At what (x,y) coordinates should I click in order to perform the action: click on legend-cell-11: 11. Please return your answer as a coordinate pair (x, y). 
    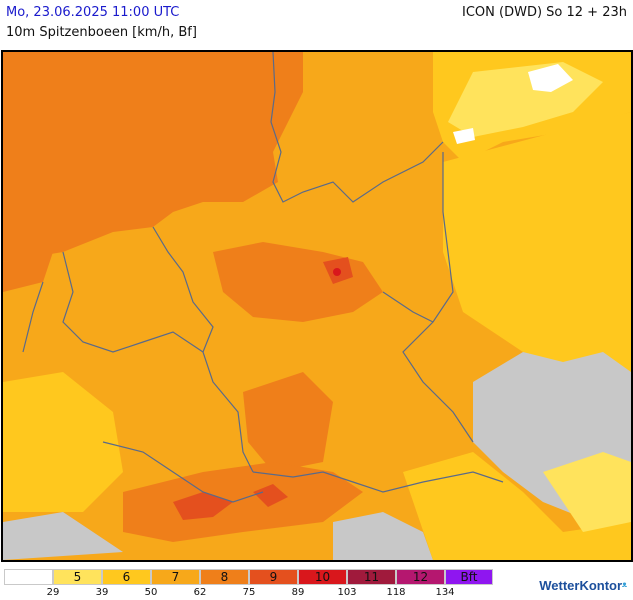
    Looking at the image, I should click on (371, 577).